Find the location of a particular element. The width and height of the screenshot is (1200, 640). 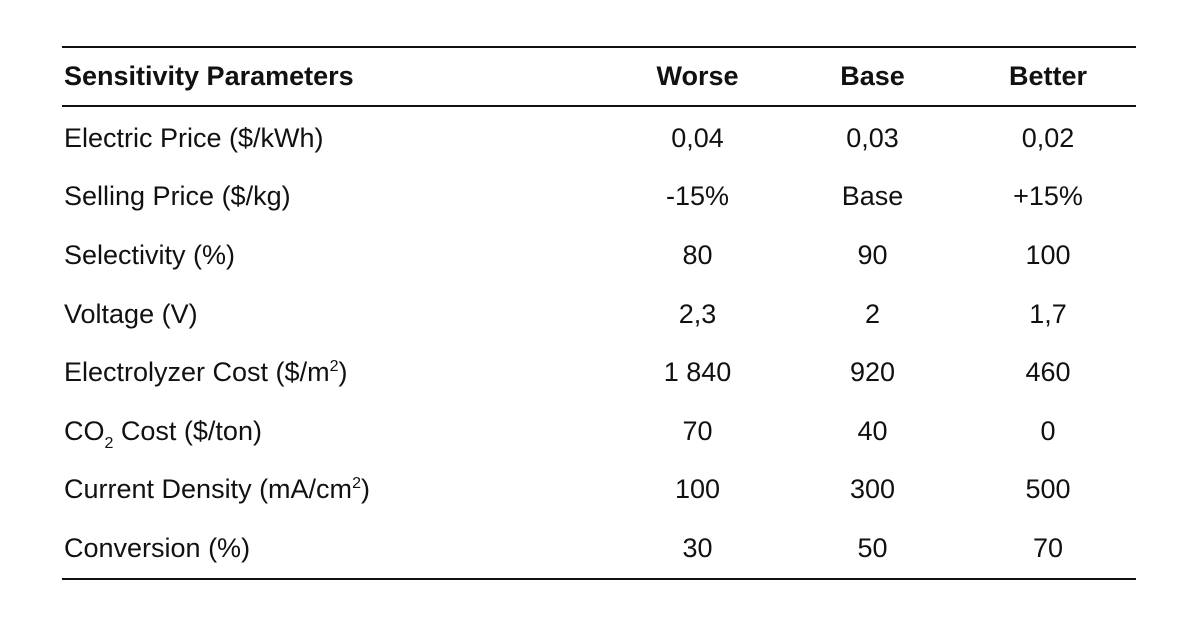

parameter-cell: Electrolyzer Cost ($/m2) is located at coordinates (336, 372).